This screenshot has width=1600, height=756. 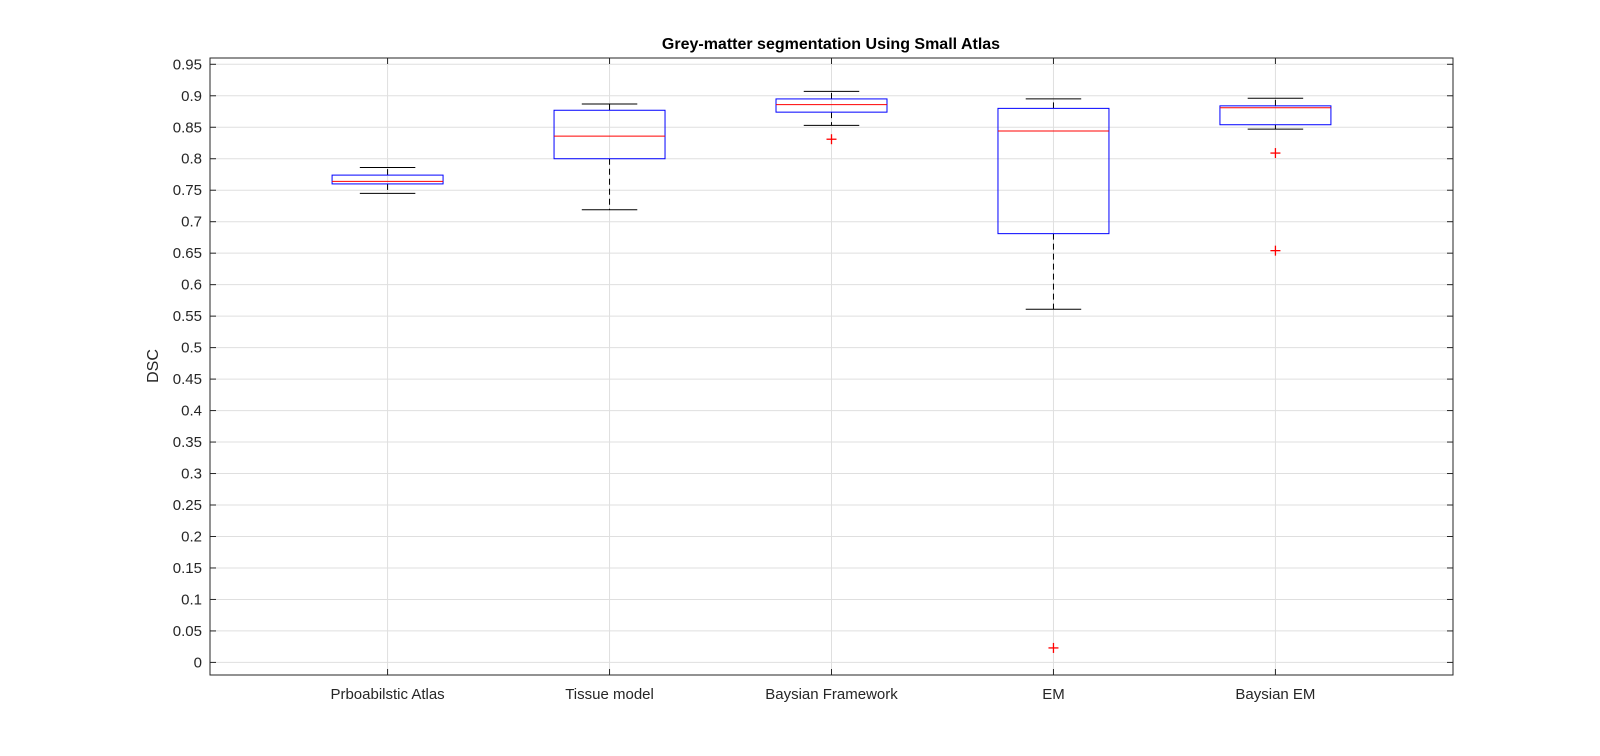 I want to click on y-tick-label: 0.15, so click(x=187, y=568).